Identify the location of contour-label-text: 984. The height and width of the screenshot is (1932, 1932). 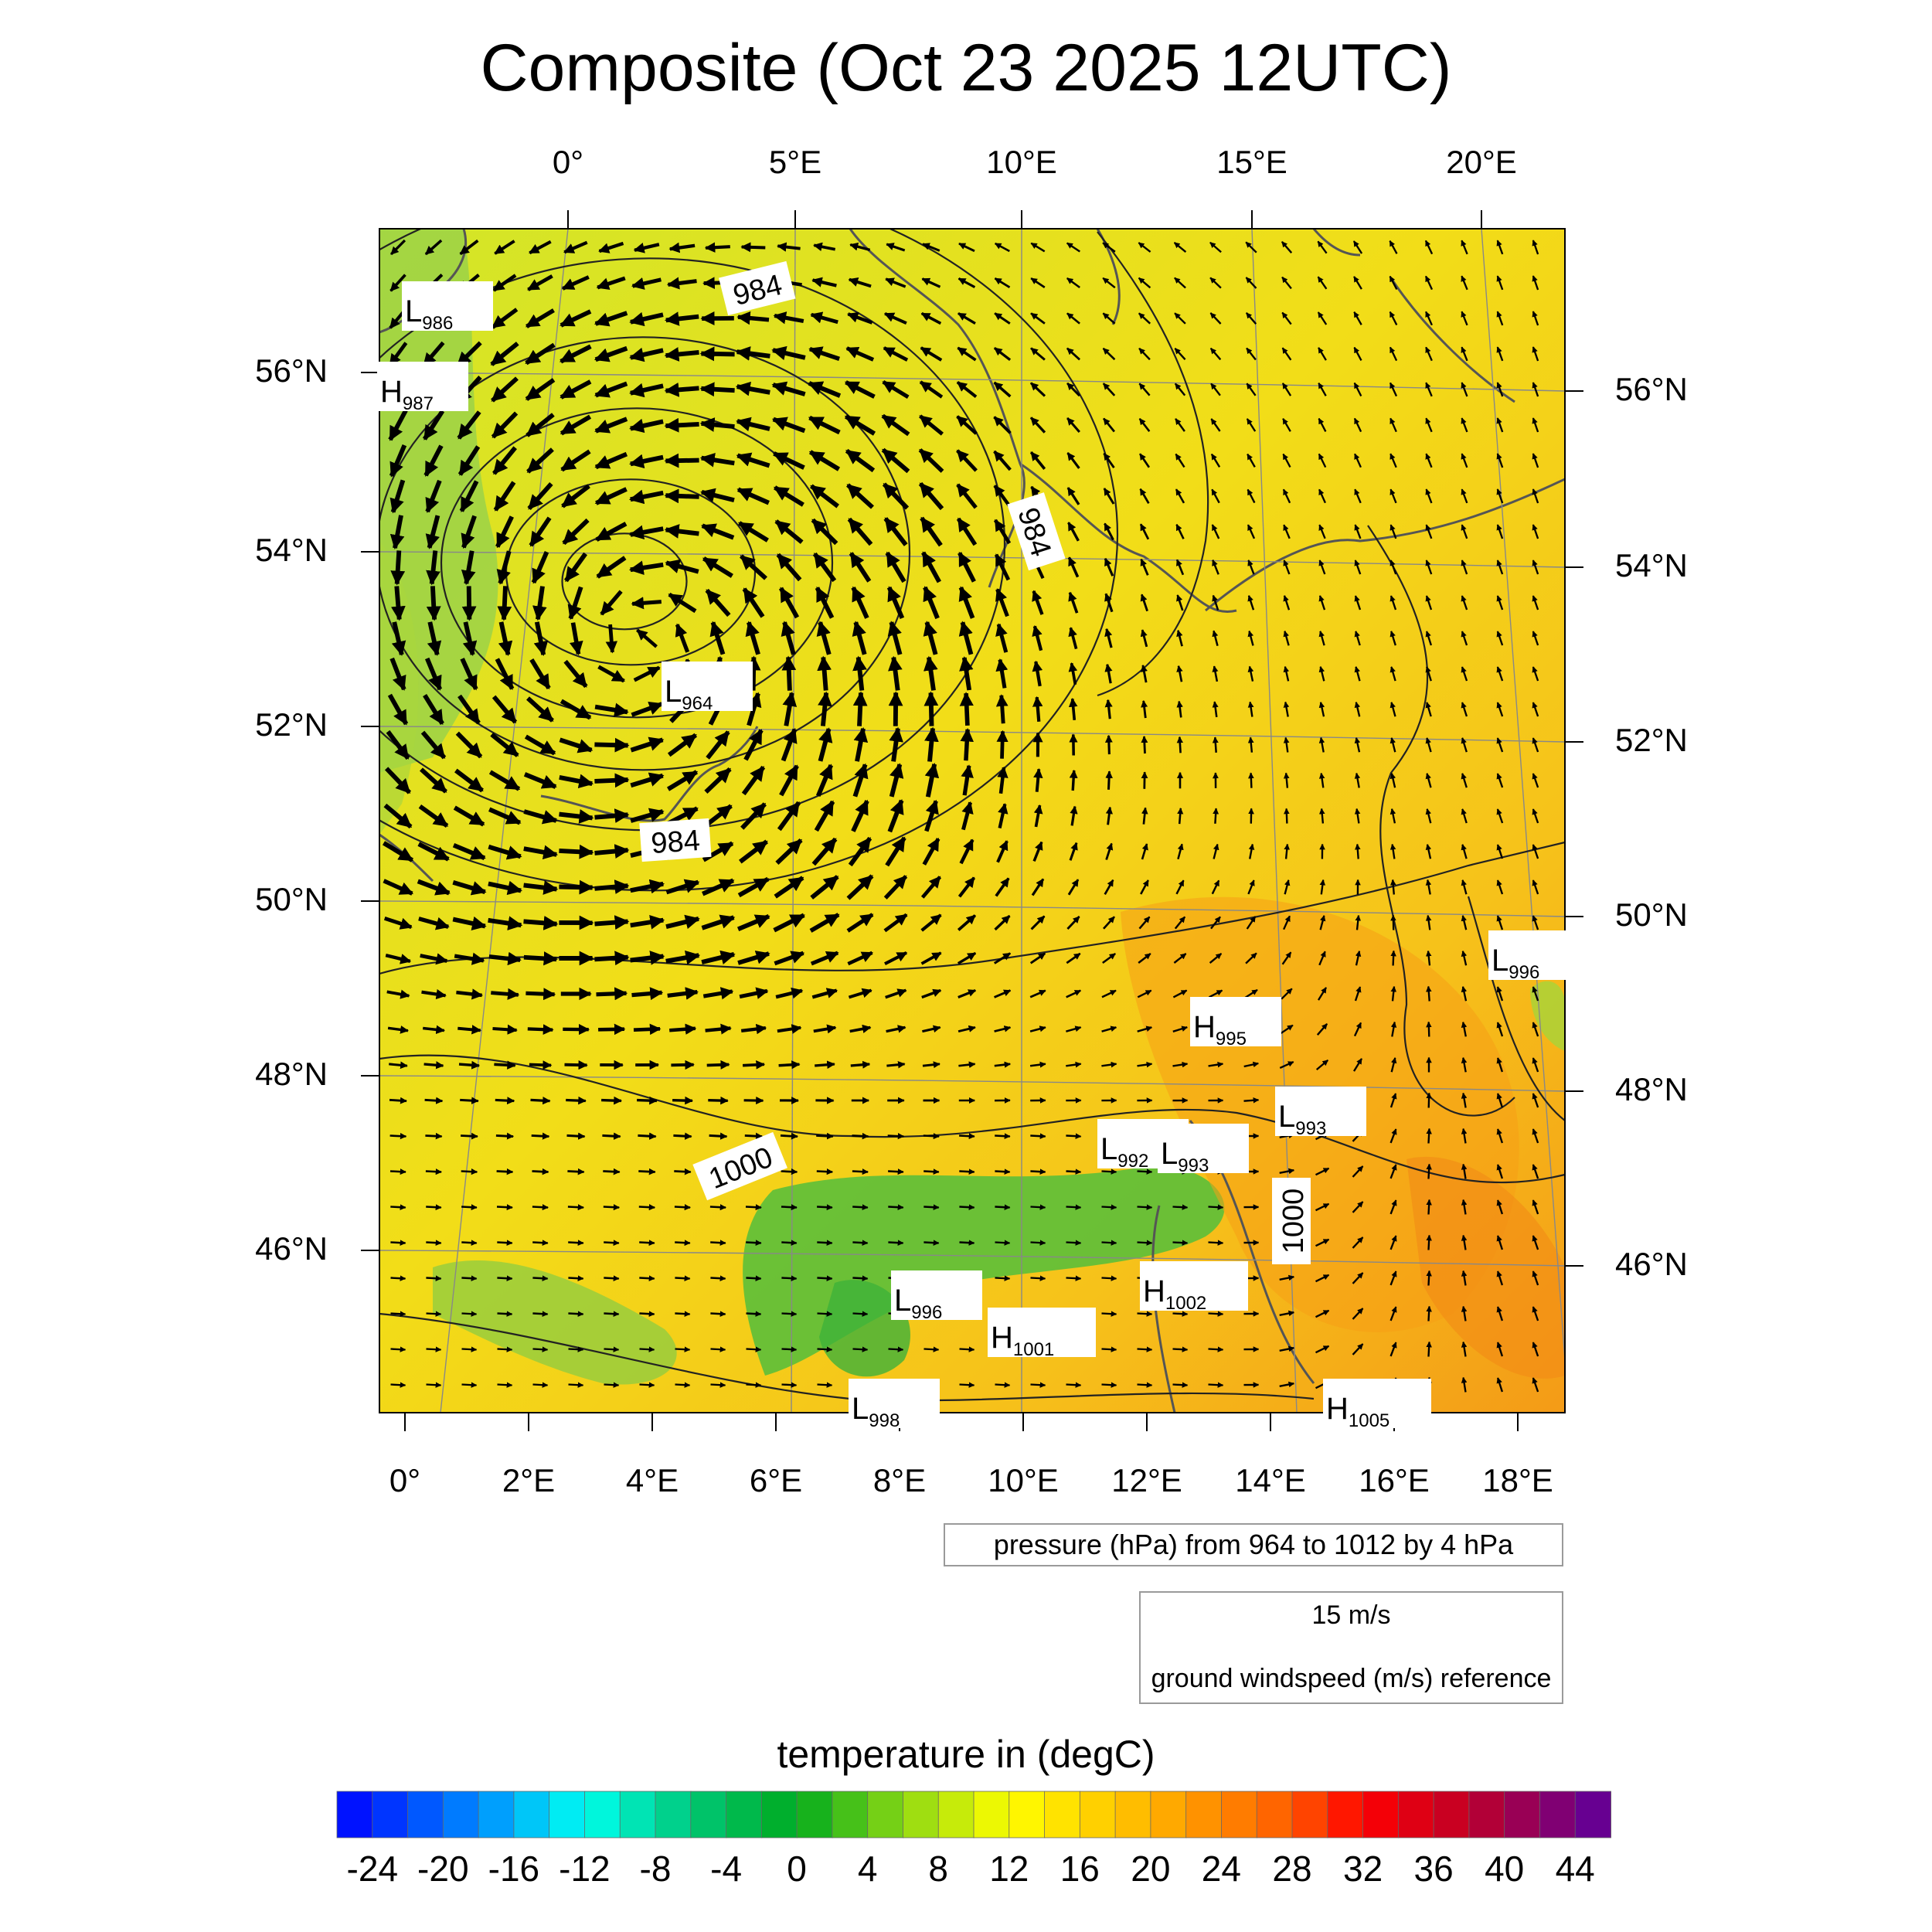
(675, 843).